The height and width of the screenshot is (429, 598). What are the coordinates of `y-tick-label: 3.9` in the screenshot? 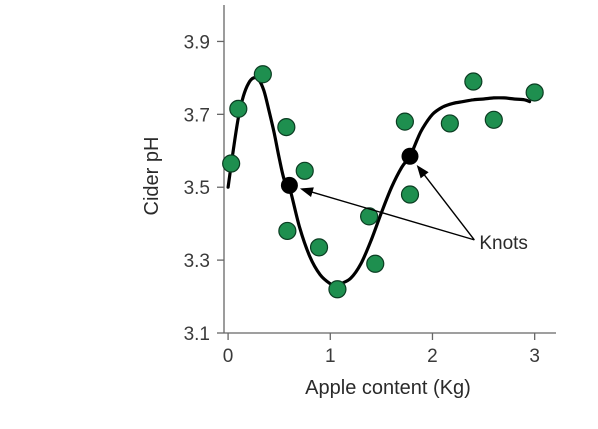 It's located at (197, 42).